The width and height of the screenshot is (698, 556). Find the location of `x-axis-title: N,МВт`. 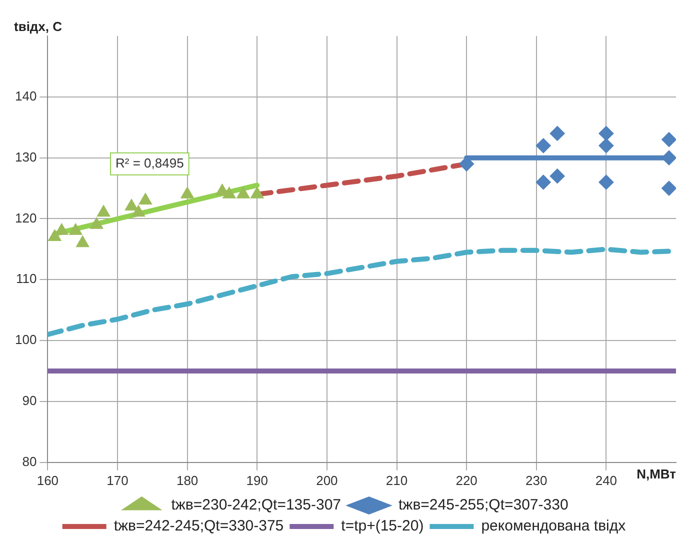

x-axis-title: N,МВт is located at coordinates (656, 474).